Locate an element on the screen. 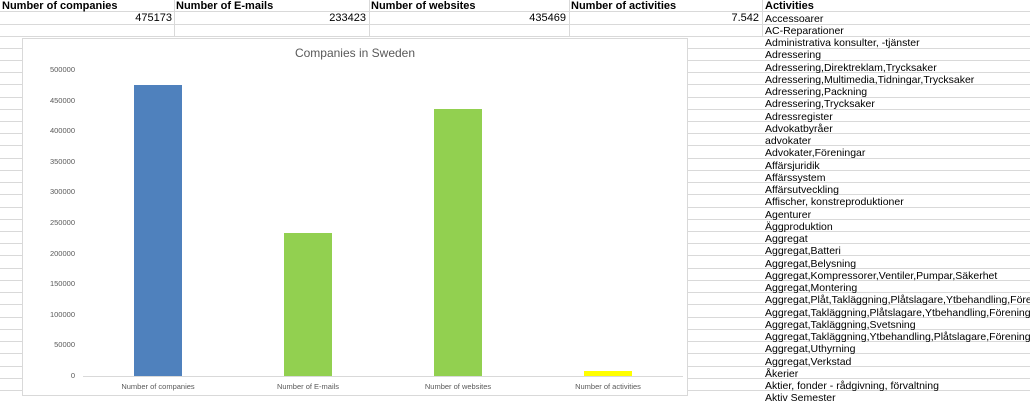 Image resolution: width=1030 pixels, height=404 pixels. y-tick-label: 250000 is located at coordinates (62, 222).